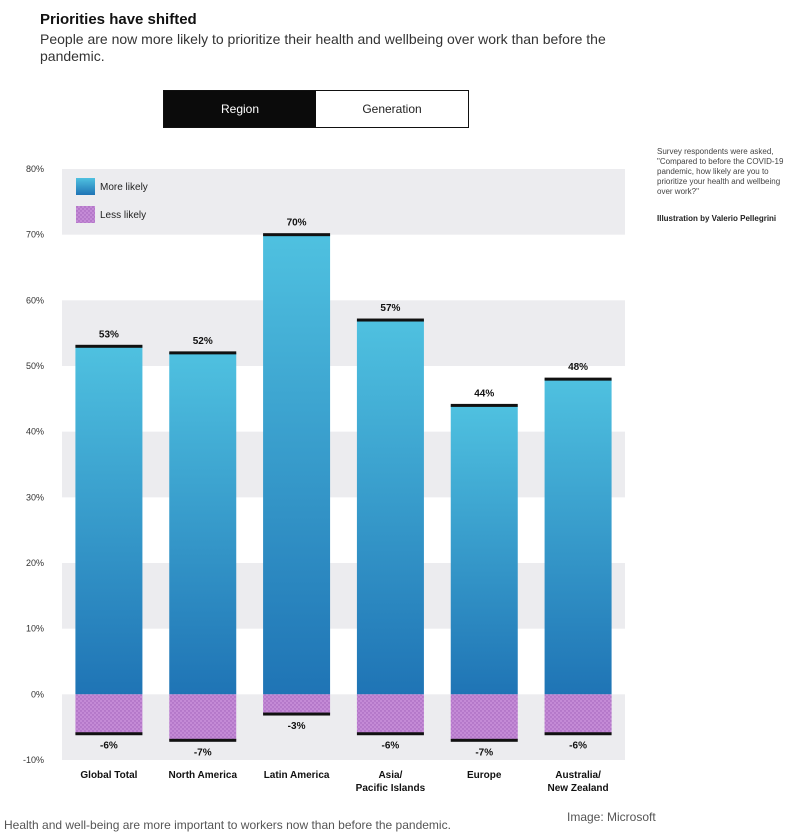 The image size is (800, 840). Describe the element at coordinates (85, 186) in the screenshot. I see `legend-swatch-more-likely` at that location.